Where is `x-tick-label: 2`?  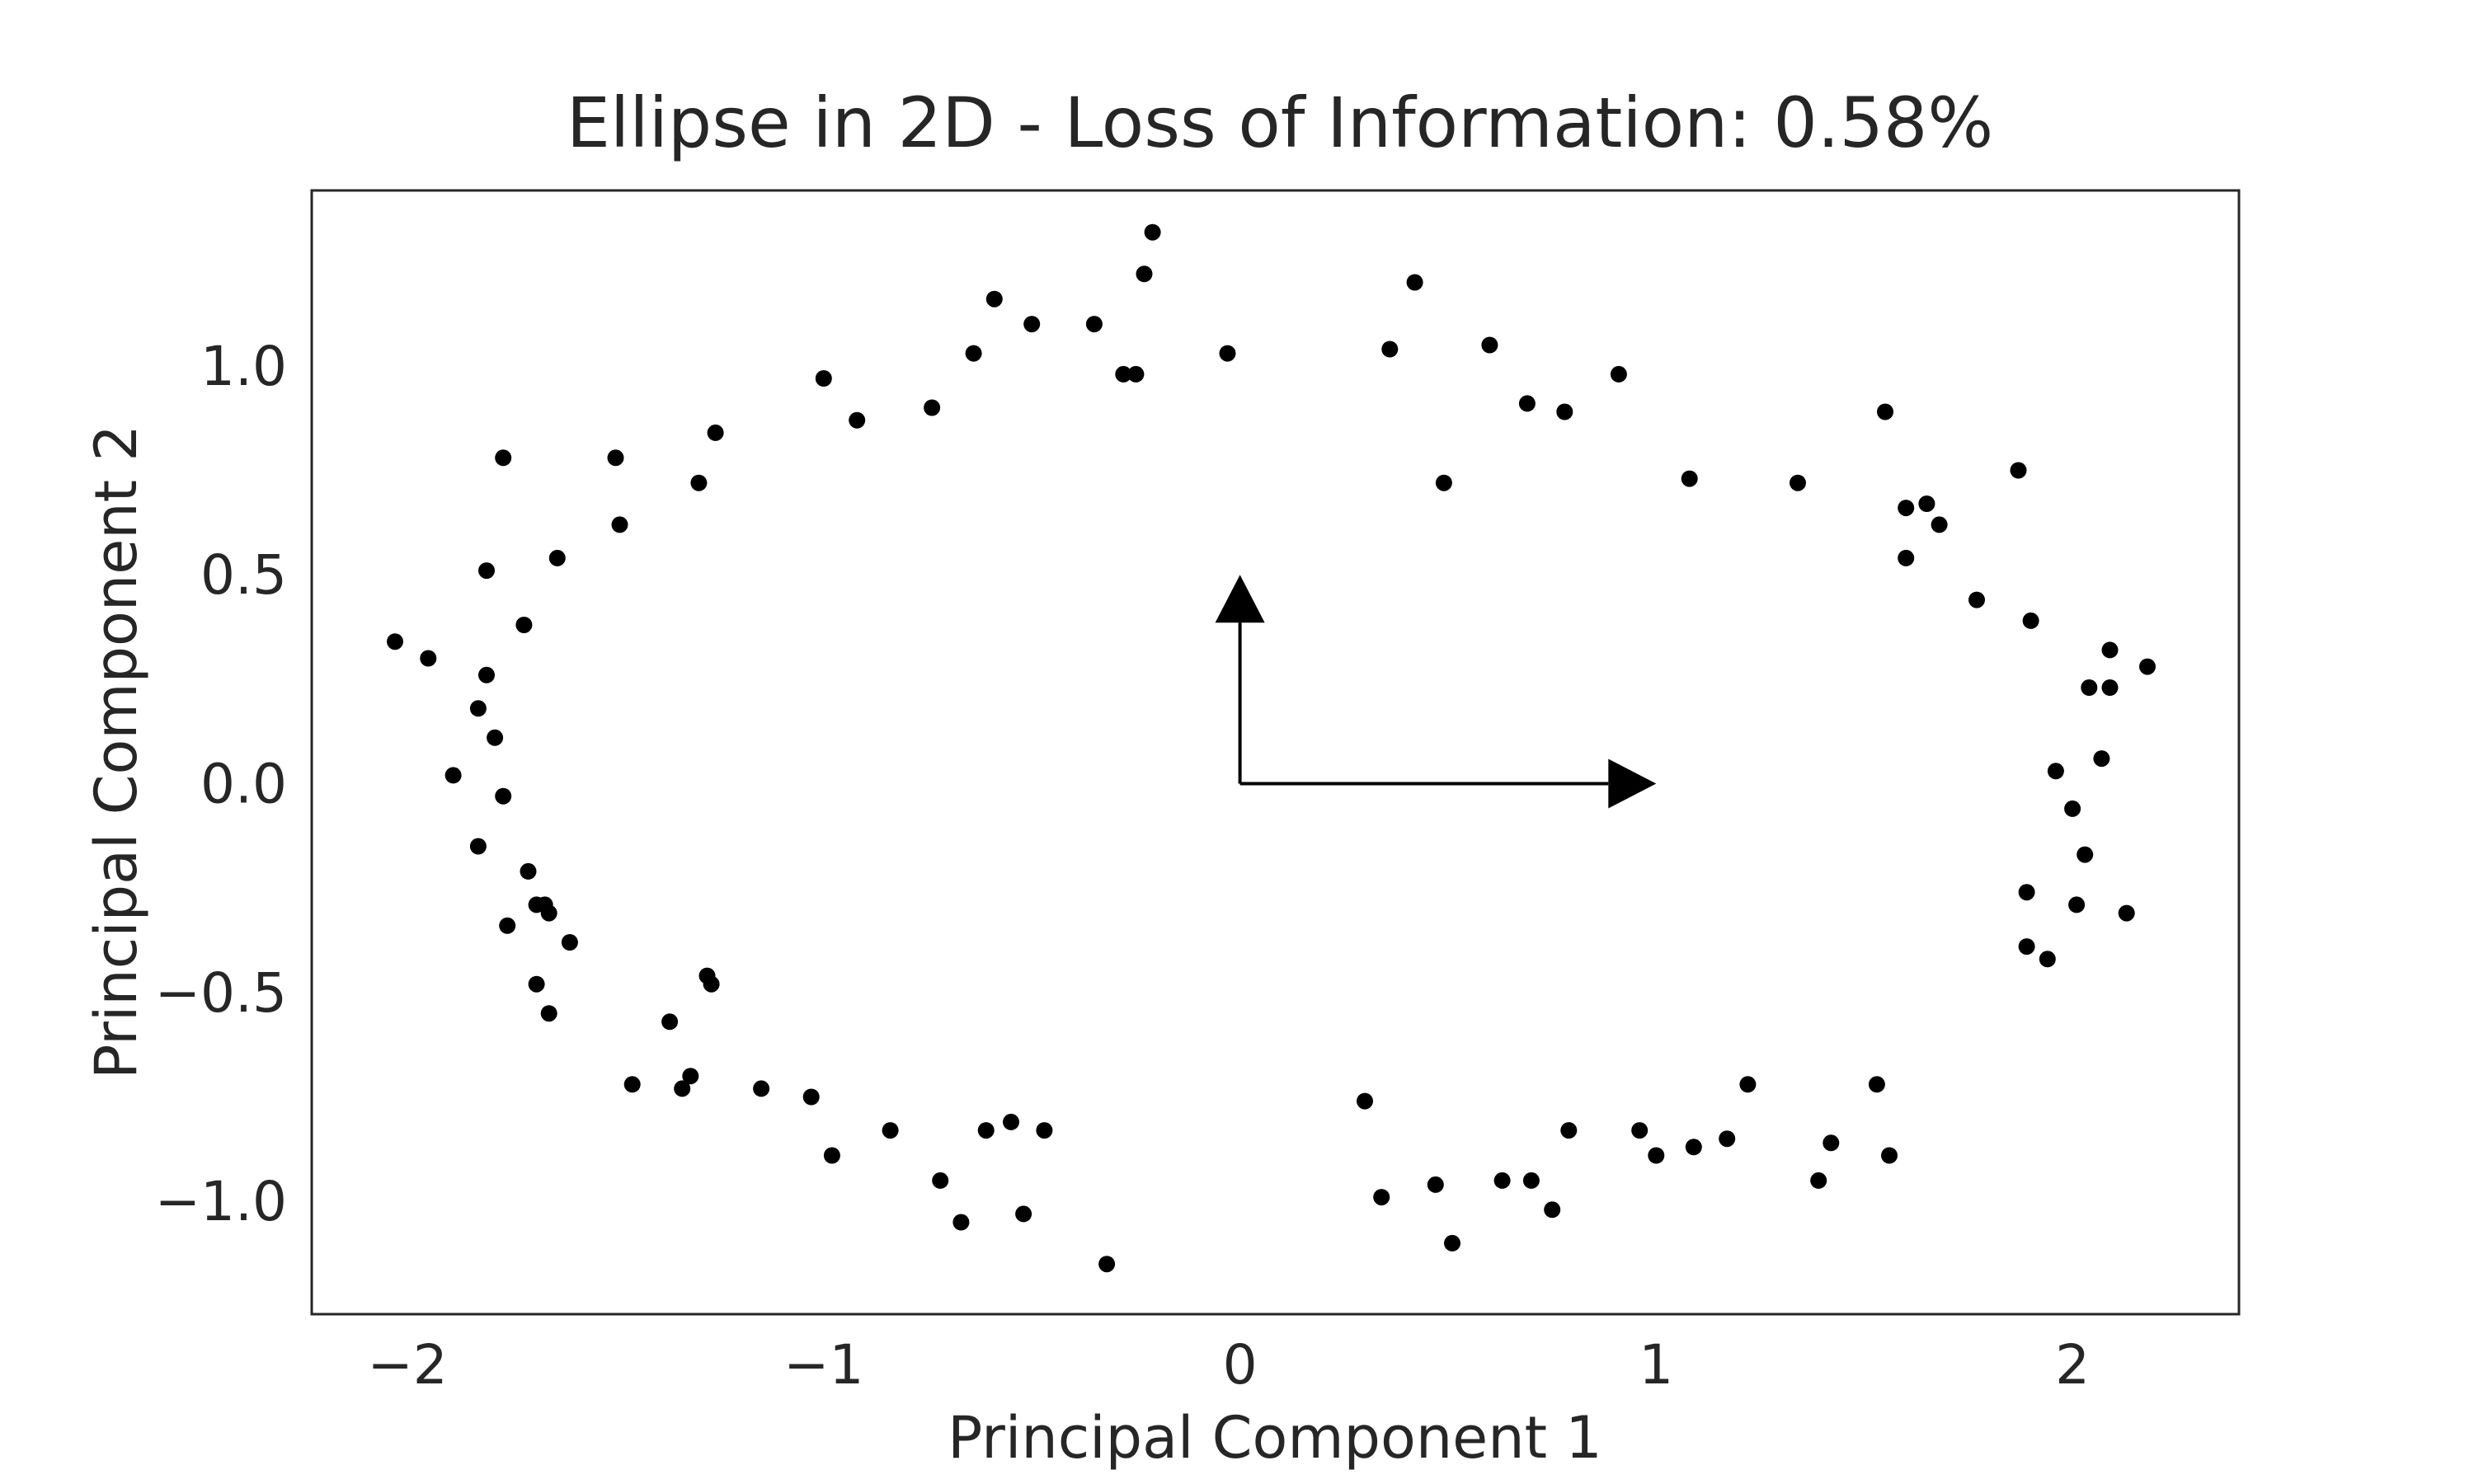
x-tick-label: 2 is located at coordinates (2072, 1365).